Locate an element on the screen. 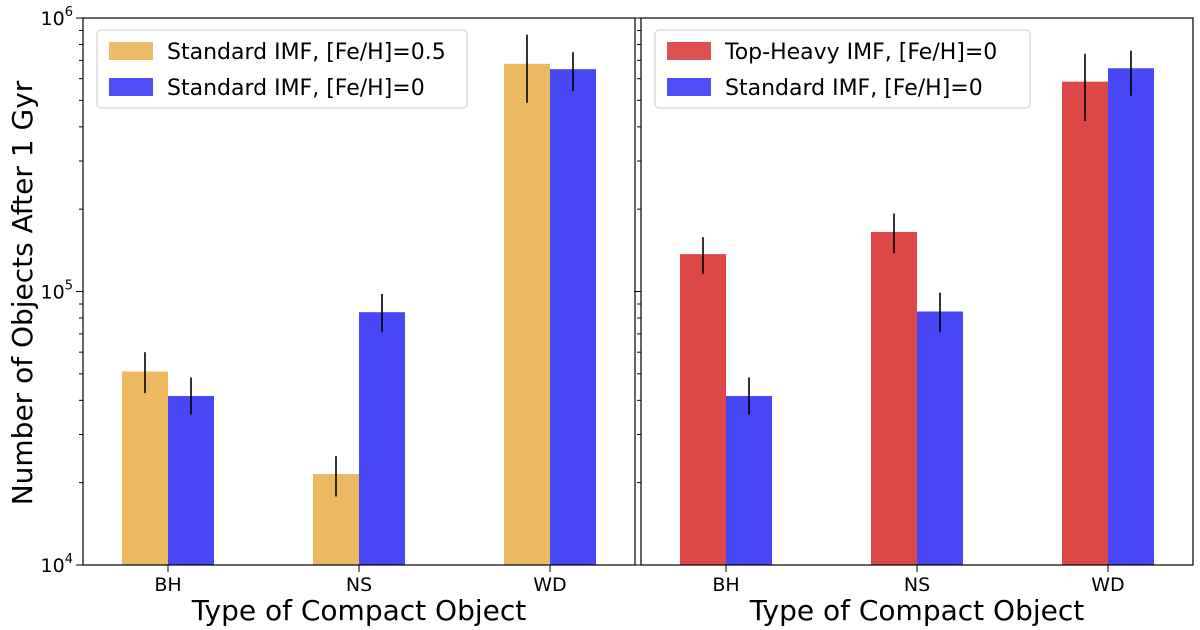 Image resolution: width=1200 pixels, height=630 pixels. legend-label-0: Standard IMF, [Fe/H]=0.5 is located at coordinates (306, 52).